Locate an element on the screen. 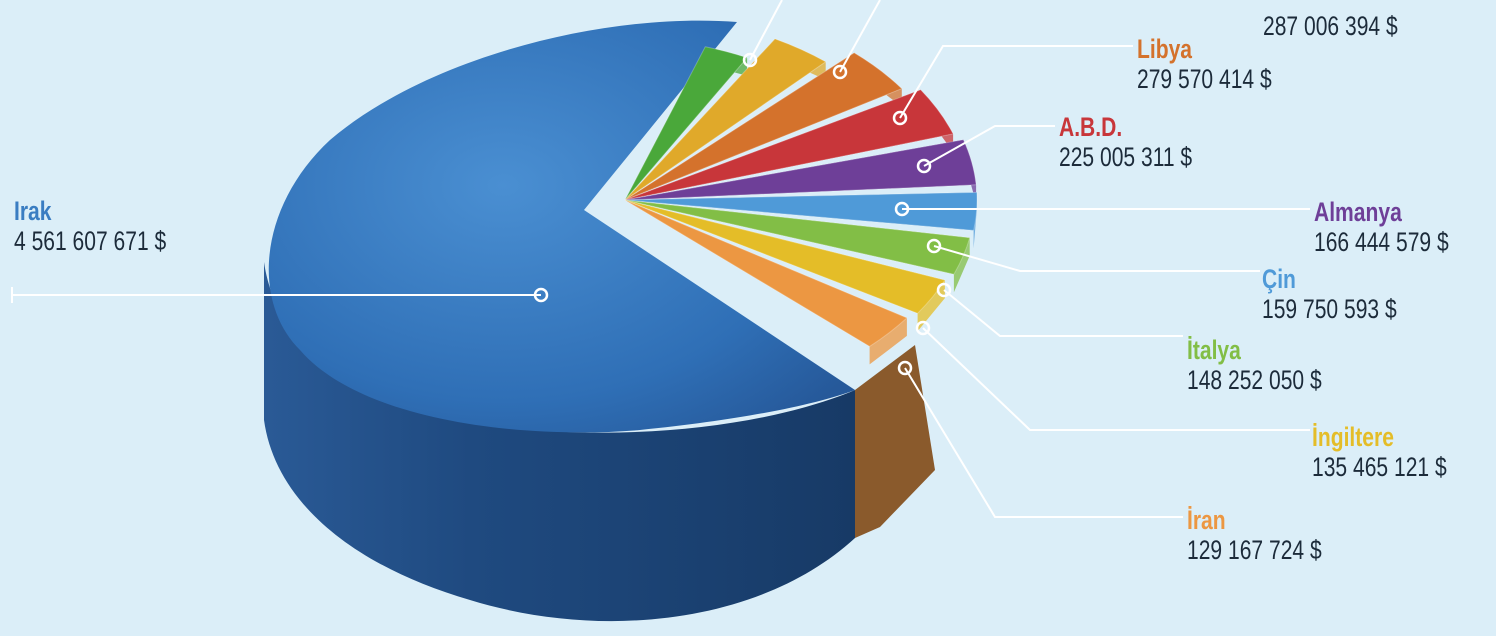  label-almanya: Almanya 166 444 579 $ is located at coordinates (1400, 227).